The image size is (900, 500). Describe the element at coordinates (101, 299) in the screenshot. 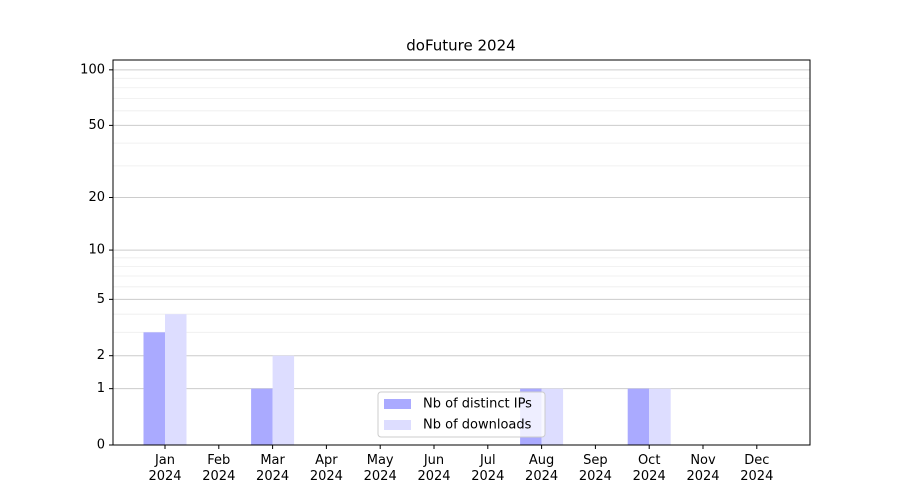

I see `y-tick-label: 5` at that location.